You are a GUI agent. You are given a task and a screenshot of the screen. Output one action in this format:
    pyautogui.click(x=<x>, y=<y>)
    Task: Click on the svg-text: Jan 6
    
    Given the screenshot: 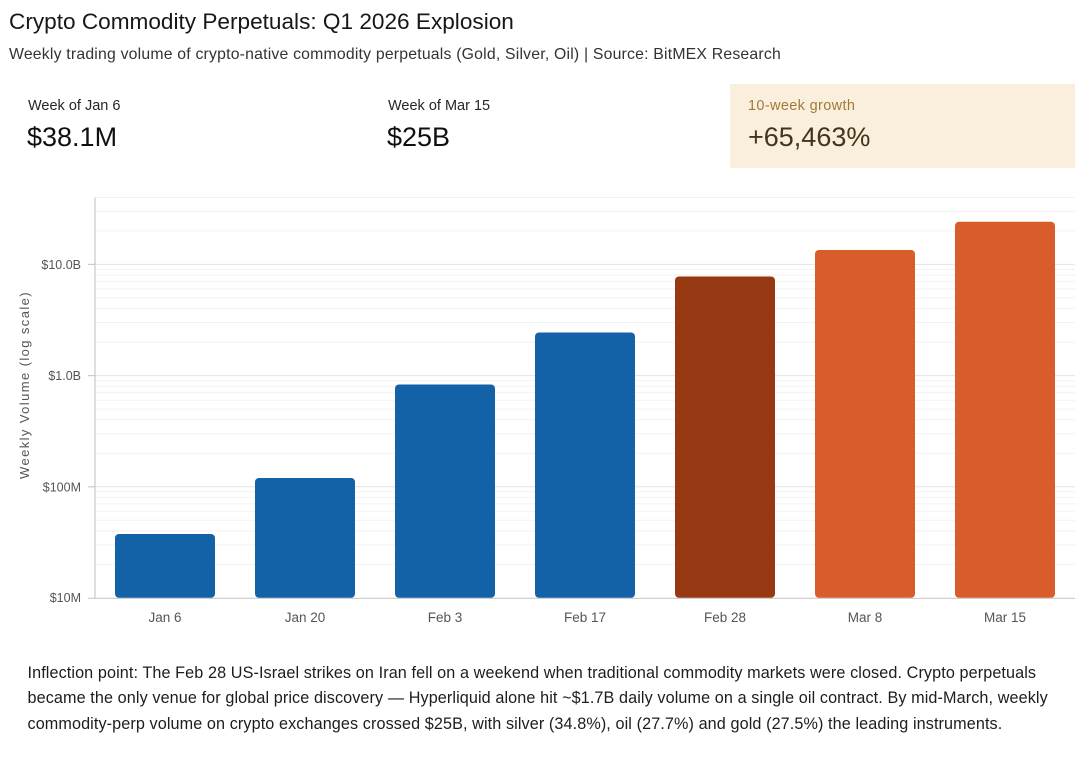 What is the action you would take?
    pyautogui.click(x=164, y=617)
    